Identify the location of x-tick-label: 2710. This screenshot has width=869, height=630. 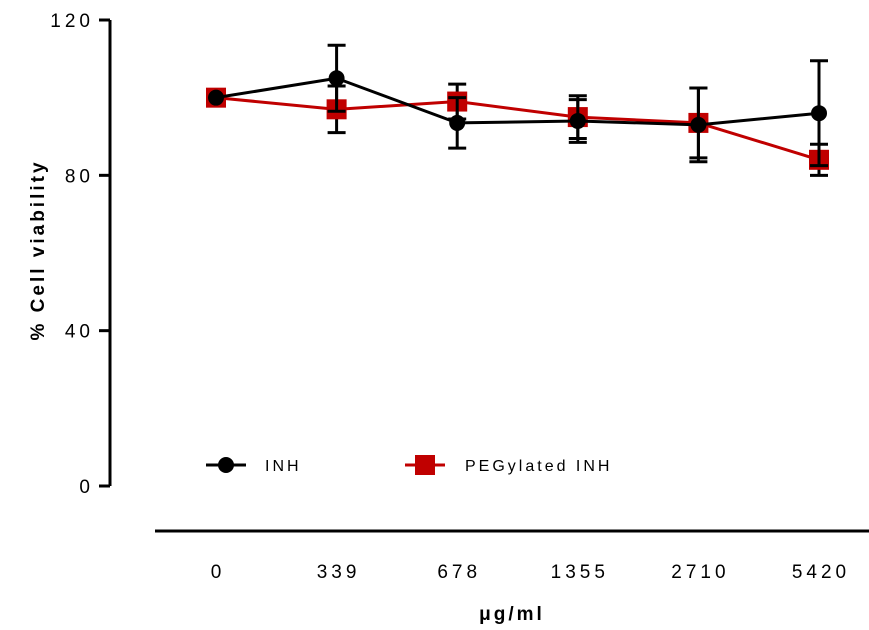
(700, 572).